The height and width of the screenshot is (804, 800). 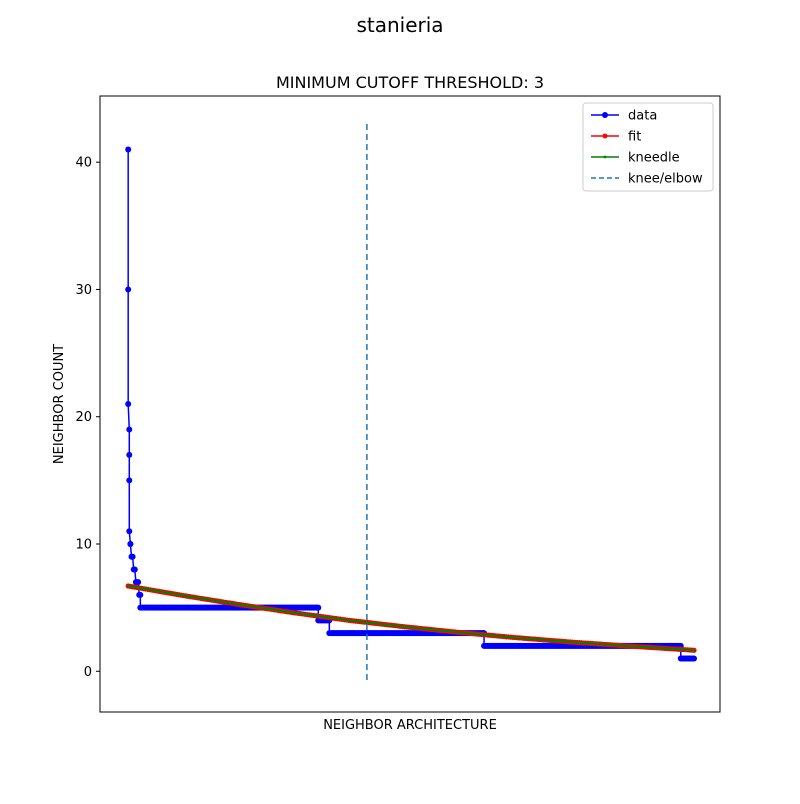 I want to click on legend-label: fit, so click(x=634, y=137).